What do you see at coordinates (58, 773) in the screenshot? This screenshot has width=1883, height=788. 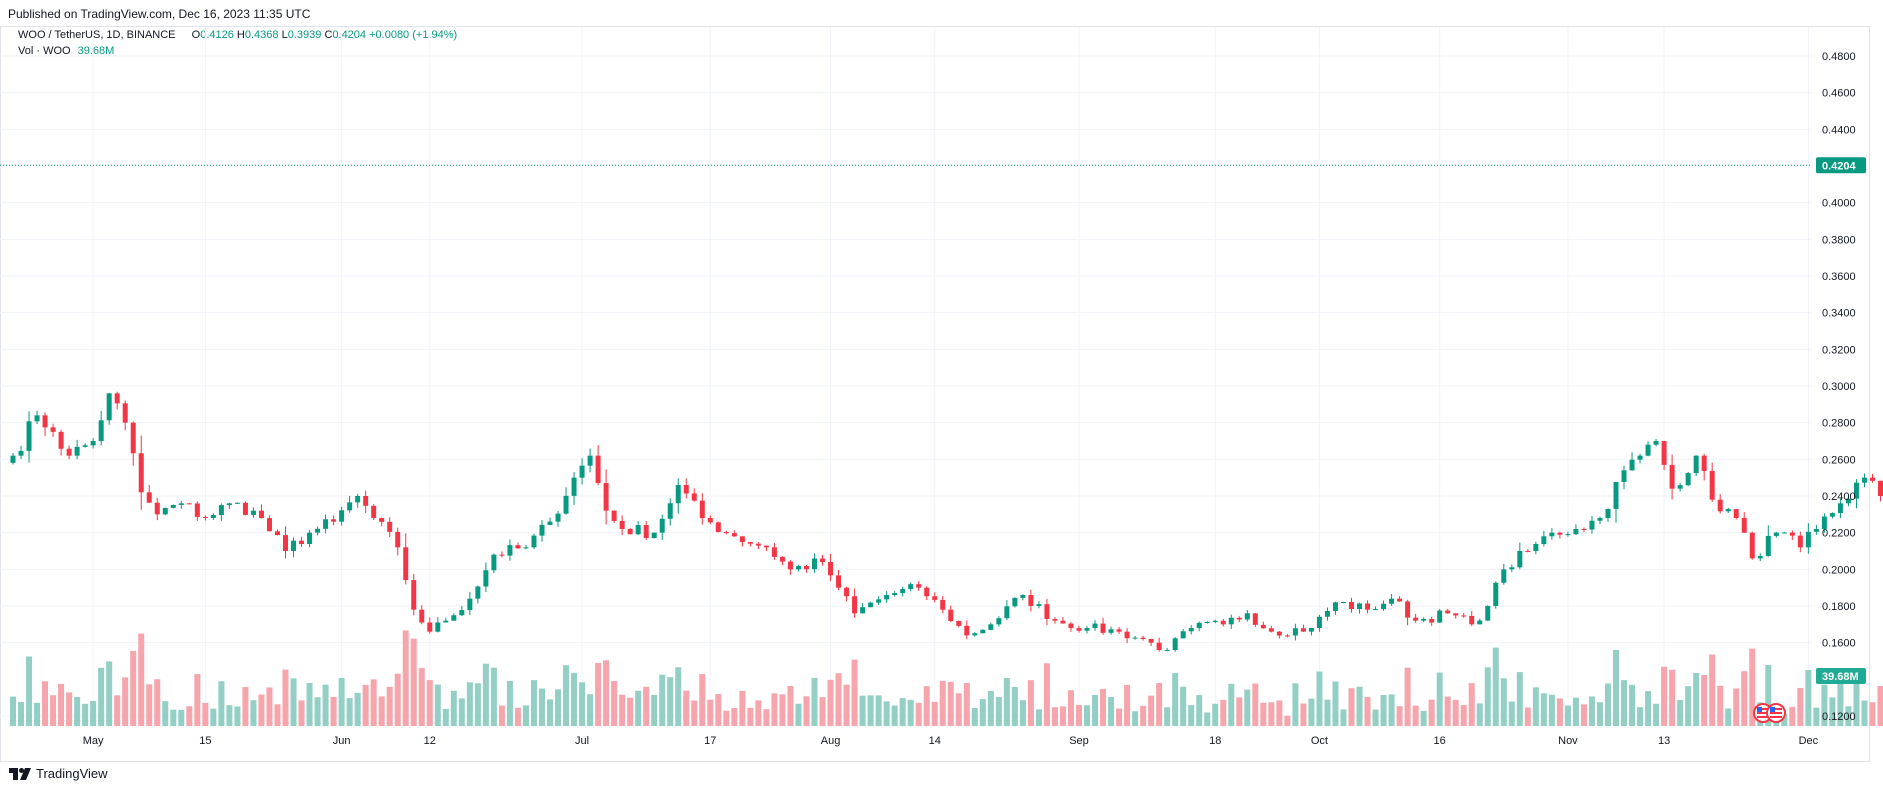 I see `tradingview-logo: TradingView` at bounding box center [58, 773].